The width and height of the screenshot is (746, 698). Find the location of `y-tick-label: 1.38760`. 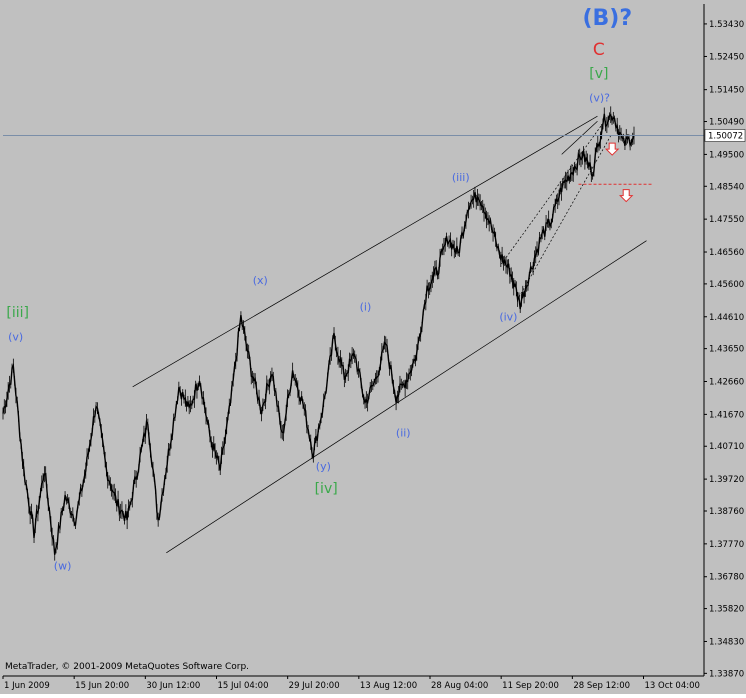

y-tick-label: 1.38760 is located at coordinates (726, 512).